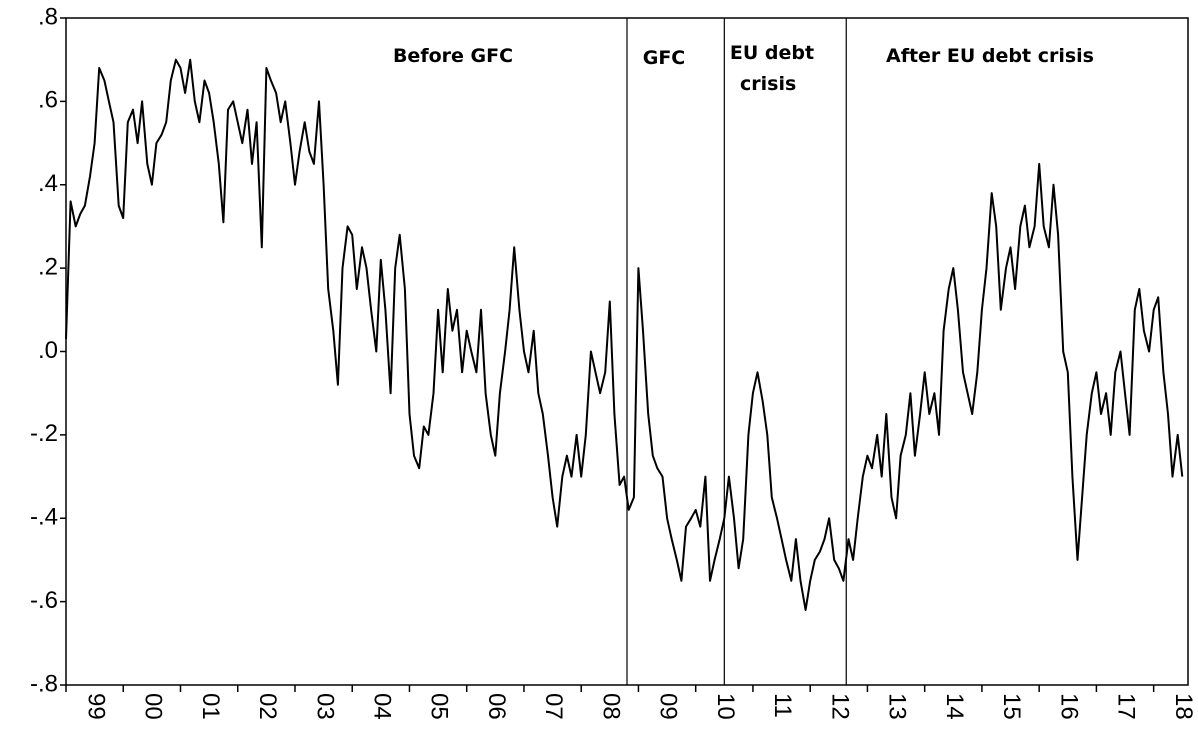 The width and height of the screenshot is (1198, 747). What do you see at coordinates (48, 266) in the screenshot?
I see `y-tick-label: .2` at bounding box center [48, 266].